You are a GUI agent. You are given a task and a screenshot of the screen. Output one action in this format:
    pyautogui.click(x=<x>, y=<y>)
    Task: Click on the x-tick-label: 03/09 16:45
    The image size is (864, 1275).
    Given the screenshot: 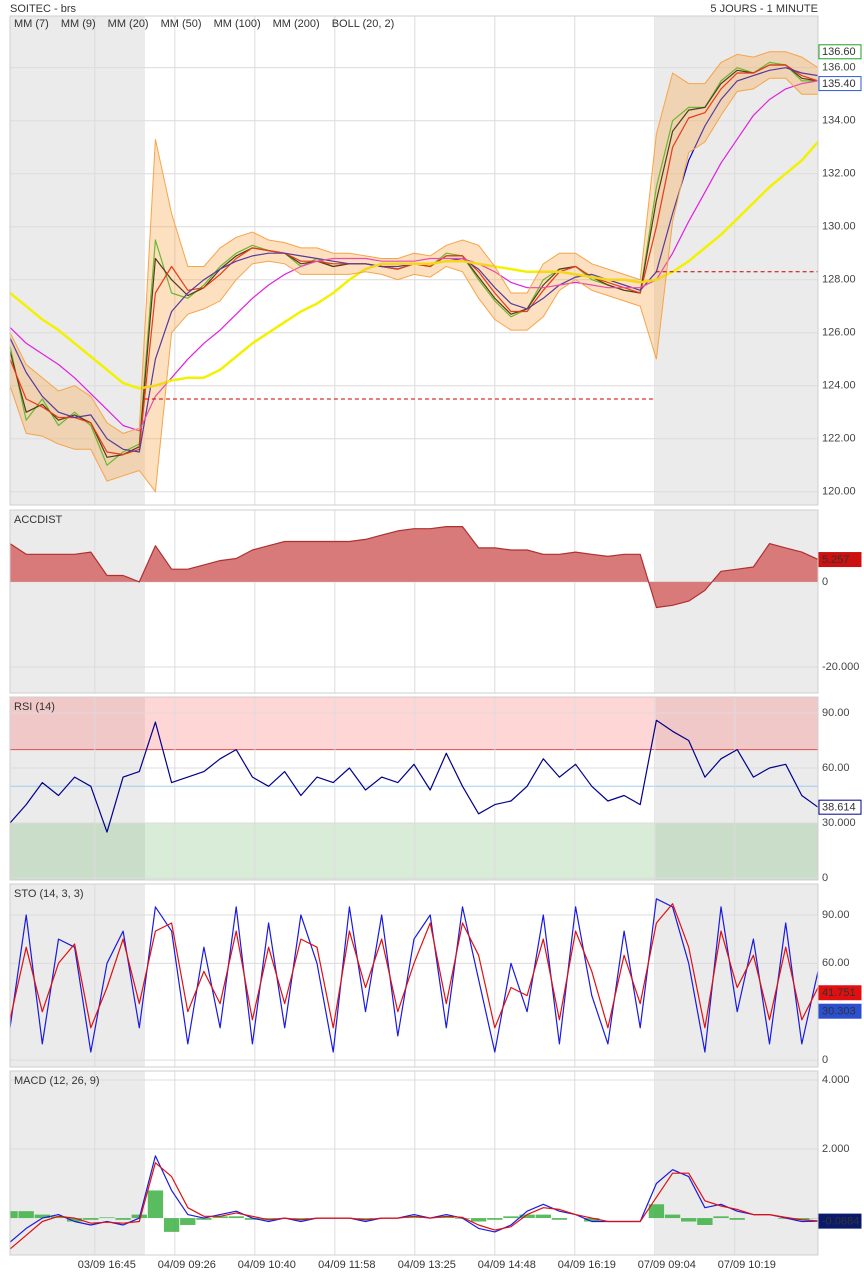 What is the action you would take?
    pyautogui.click(x=107, y=1265)
    